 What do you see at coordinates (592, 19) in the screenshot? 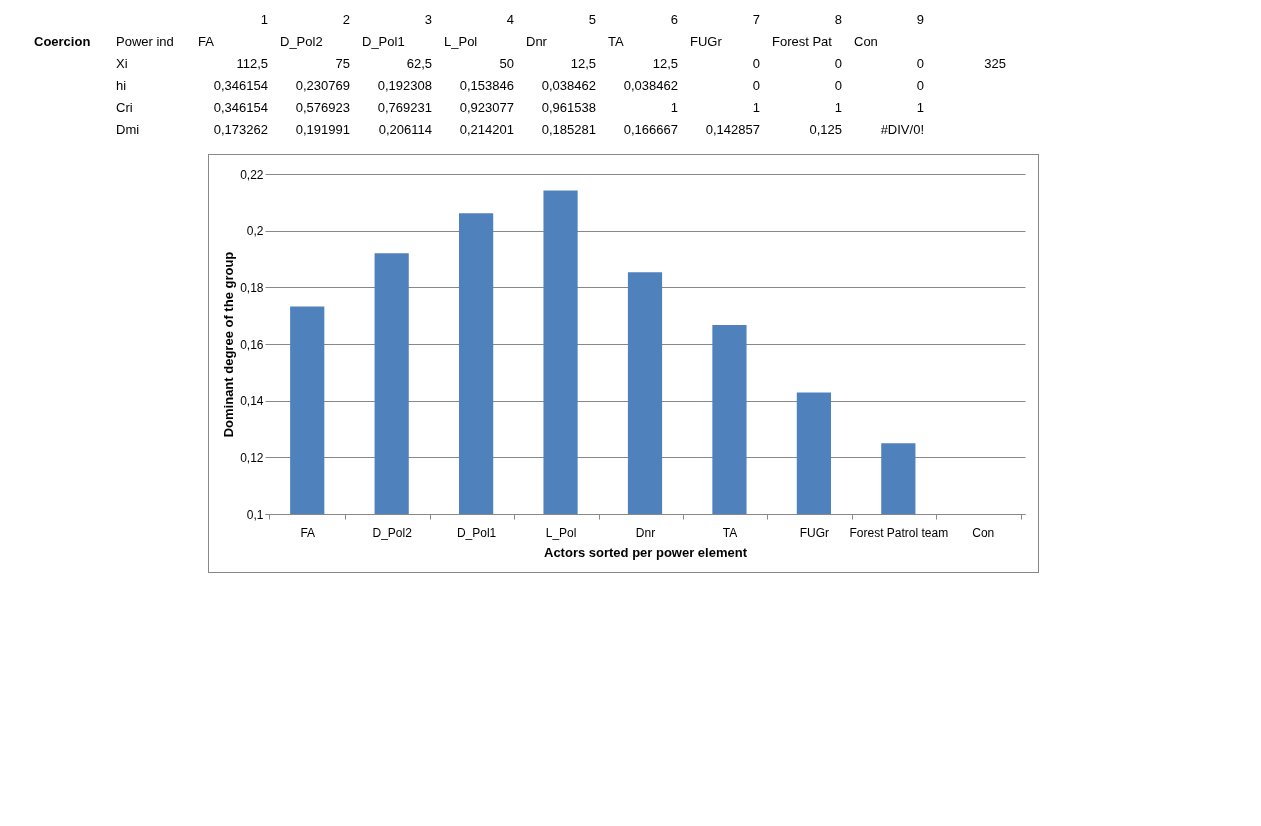
I see `text: 1 2 3 4 5 6 7 8 9` at bounding box center [592, 19].